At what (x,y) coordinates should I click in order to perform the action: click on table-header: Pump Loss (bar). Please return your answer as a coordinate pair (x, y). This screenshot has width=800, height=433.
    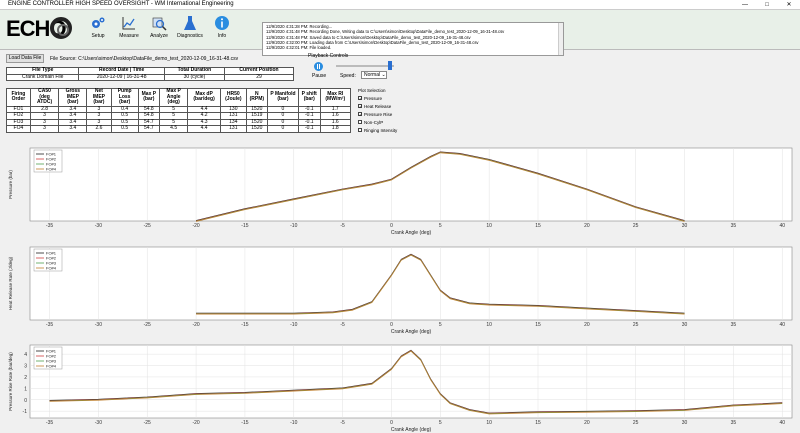
    Looking at the image, I should click on (124, 97).